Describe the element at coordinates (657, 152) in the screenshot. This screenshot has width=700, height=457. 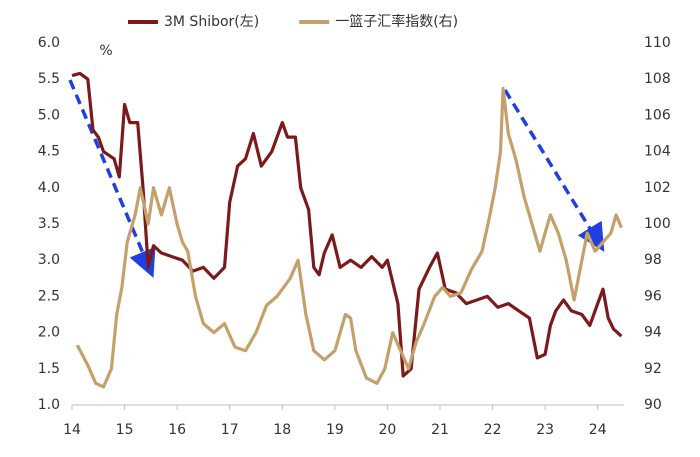
I see `y2-tick-label: 104` at that location.